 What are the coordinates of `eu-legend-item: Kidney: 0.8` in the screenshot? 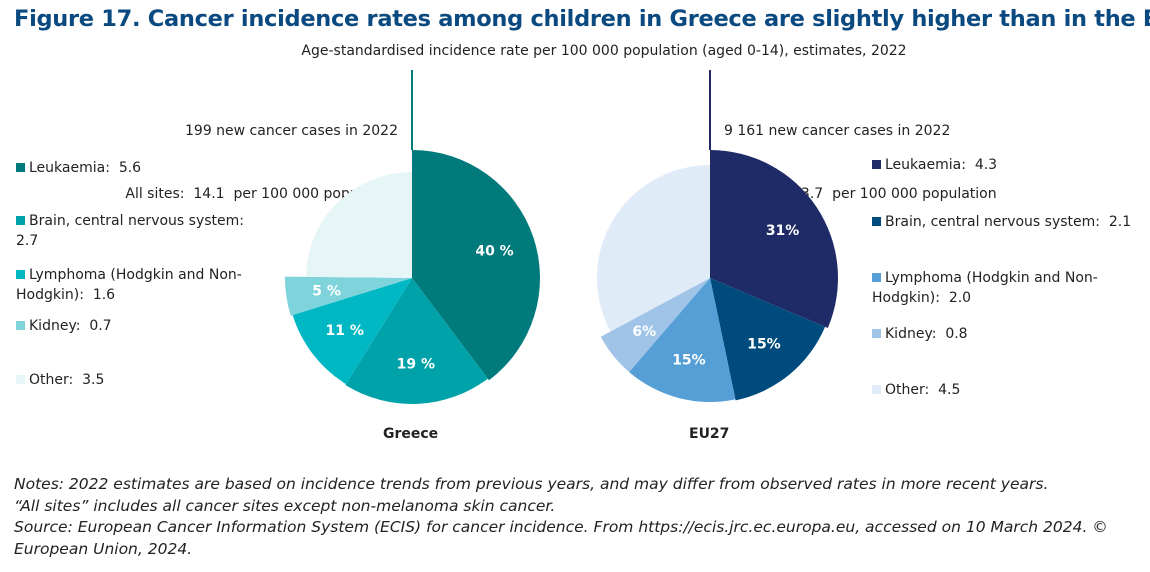 It's located at (920, 334).